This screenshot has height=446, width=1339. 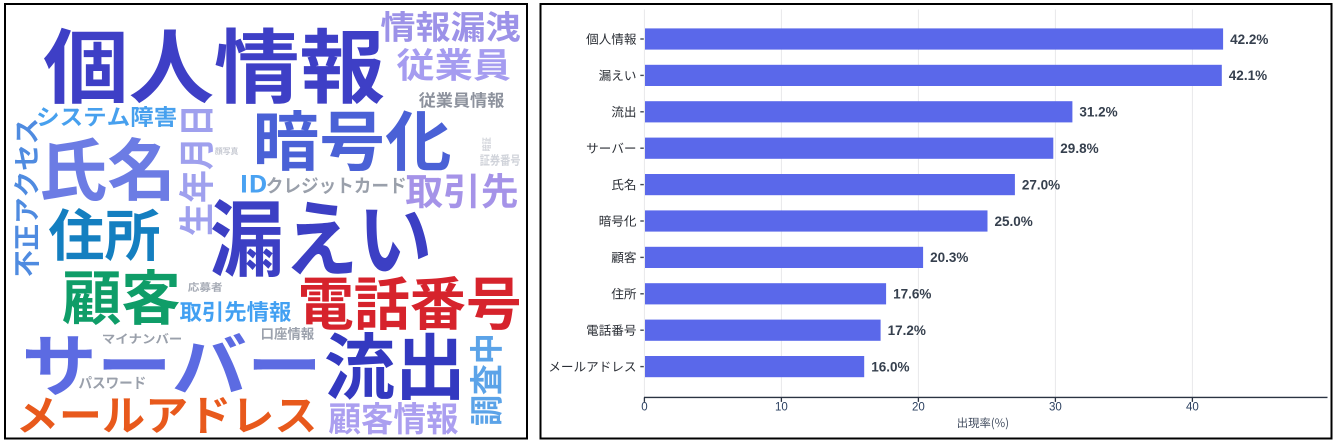 What do you see at coordinates (1014, 221) in the screenshot?
I see `svg-text: 25.0%` at bounding box center [1014, 221].